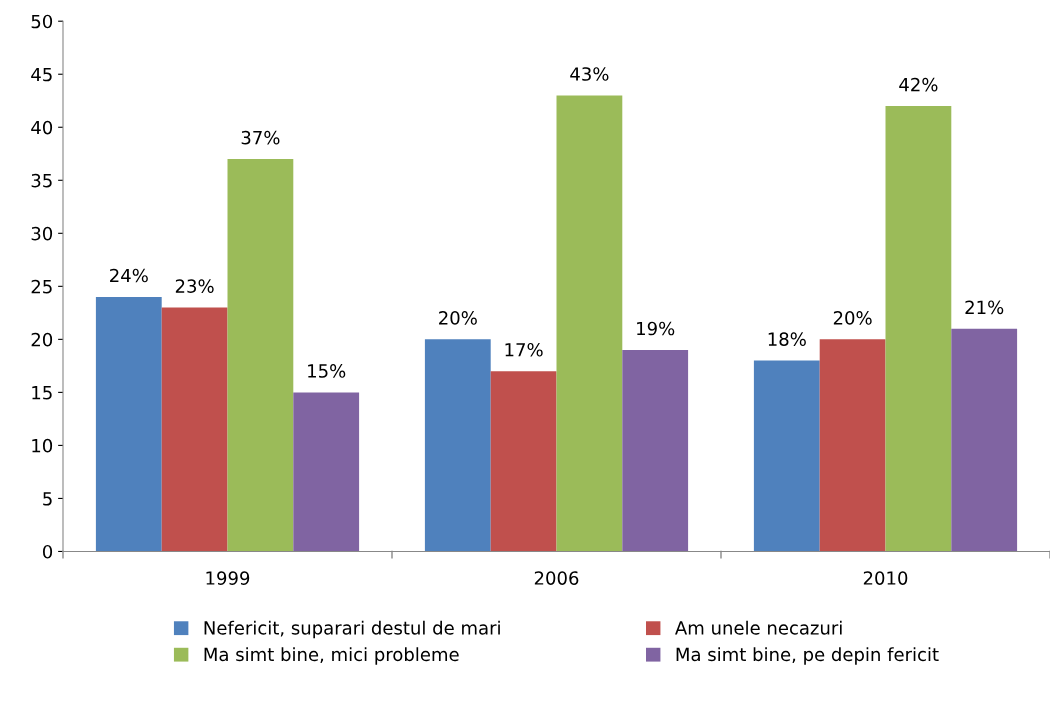 The height and width of the screenshot is (707, 1050). I want to click on legend-label: Ma simt bine, mici probleme, so click(331, 656).